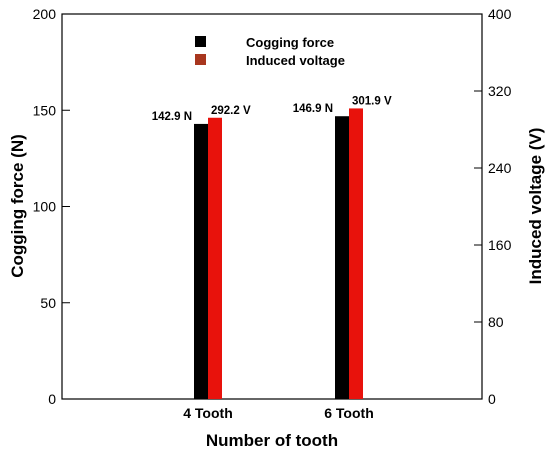 This screenshot has height=453, width=550. Describe the element at coordinates (200, 41) in the screenshot. I see `legend-swatch-cogging-force` at that location.